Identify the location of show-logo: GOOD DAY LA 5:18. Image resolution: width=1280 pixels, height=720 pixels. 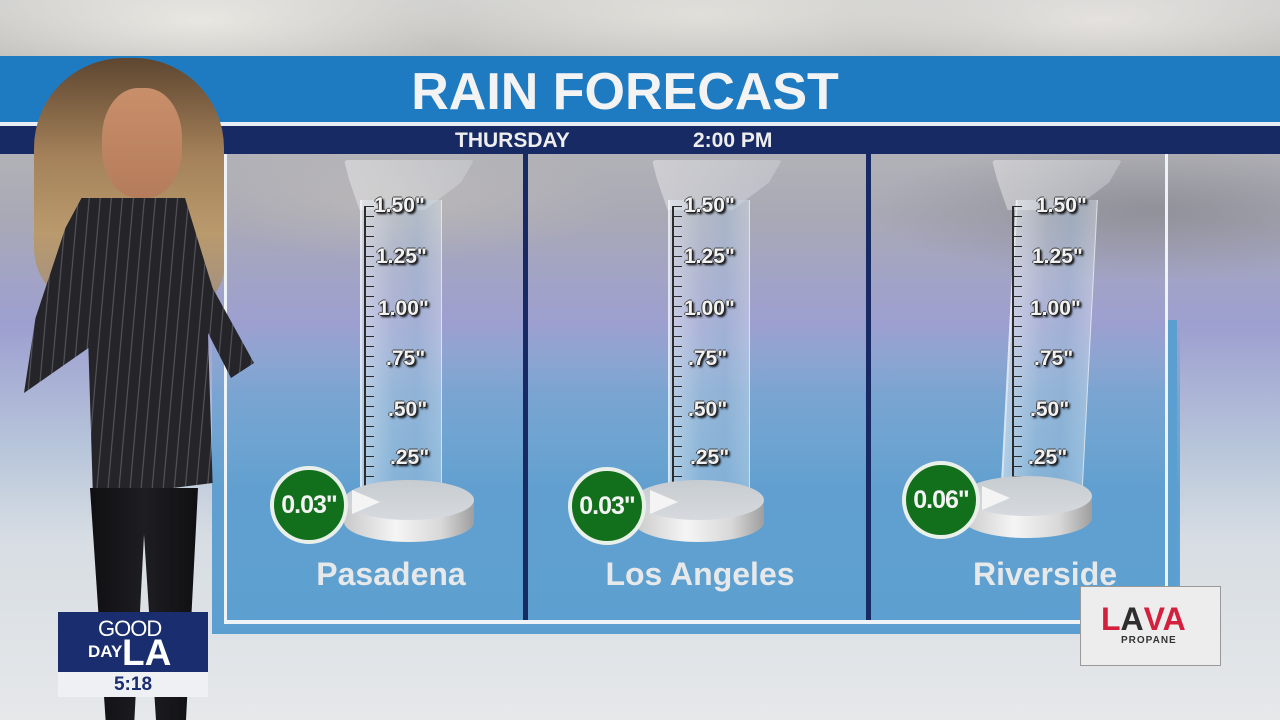
(133, 654).